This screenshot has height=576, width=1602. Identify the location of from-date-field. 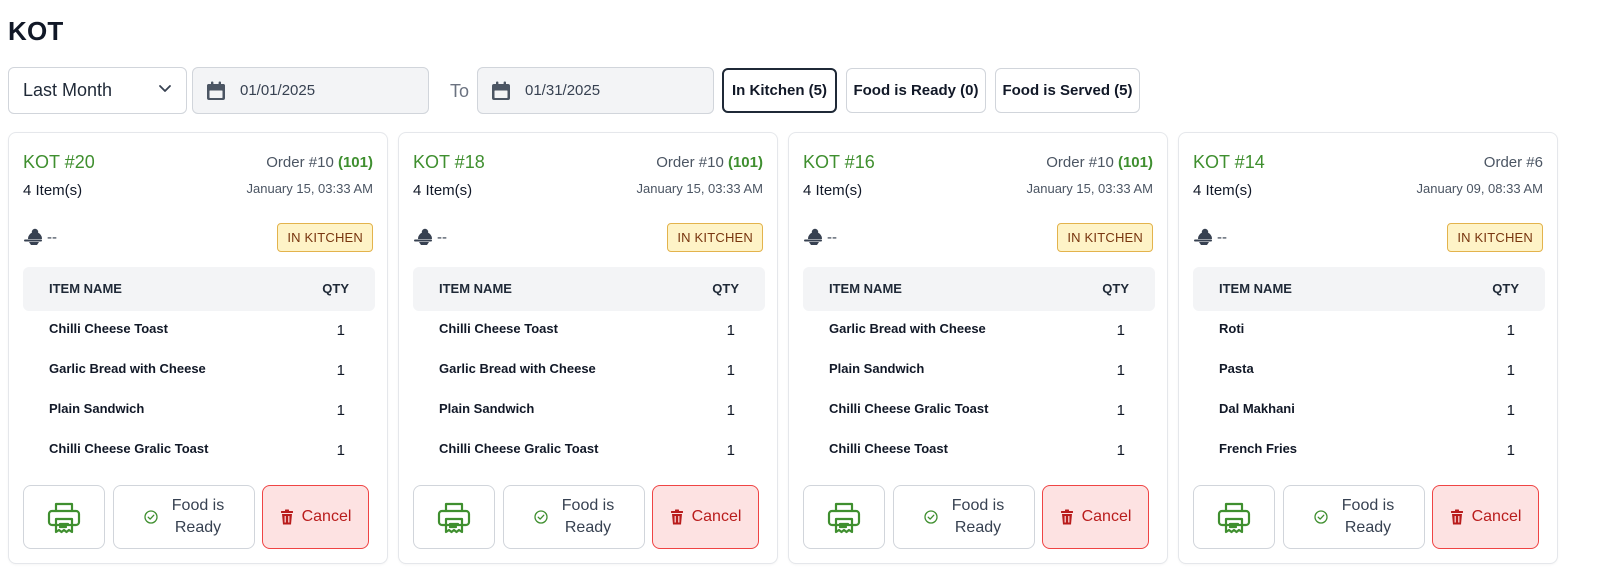
(310, 90).